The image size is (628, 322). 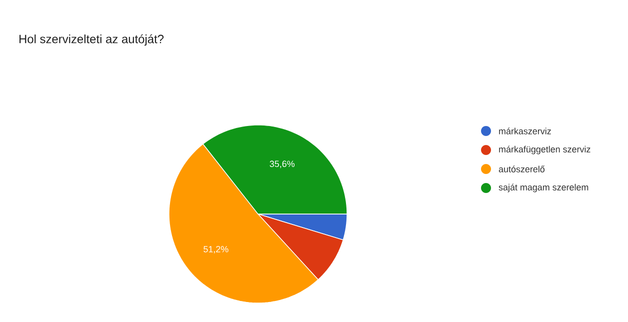 What do you see at coordinates (282, 164) in the screenshot?
I see `data-label: 35,6%` at bounding box center [282, 164].